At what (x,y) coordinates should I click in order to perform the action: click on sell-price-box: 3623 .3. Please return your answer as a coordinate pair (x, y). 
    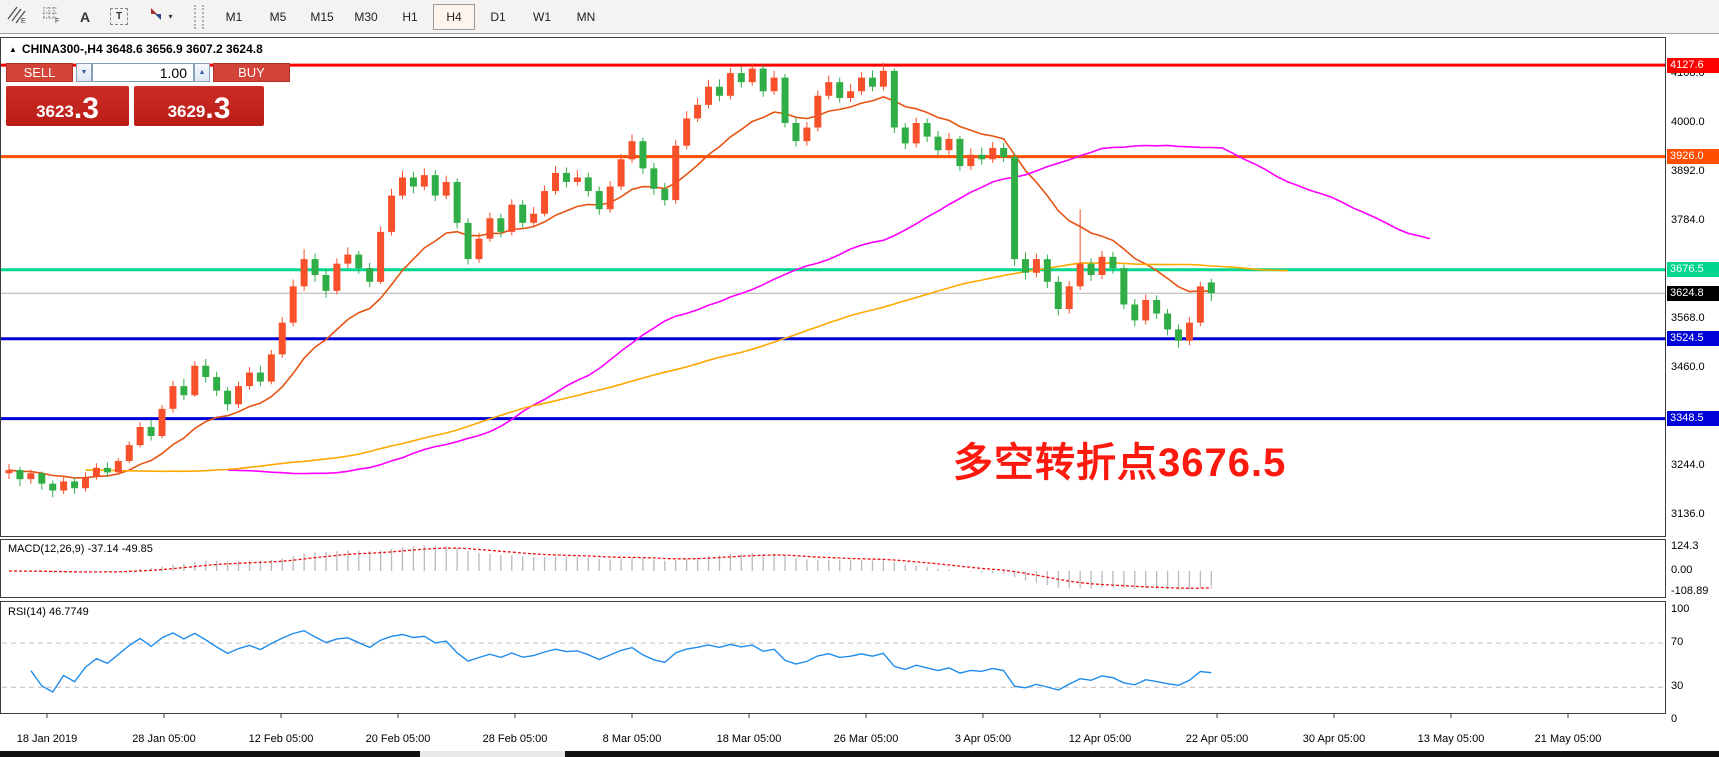
    Looking at the image, I should click on (67, 106).